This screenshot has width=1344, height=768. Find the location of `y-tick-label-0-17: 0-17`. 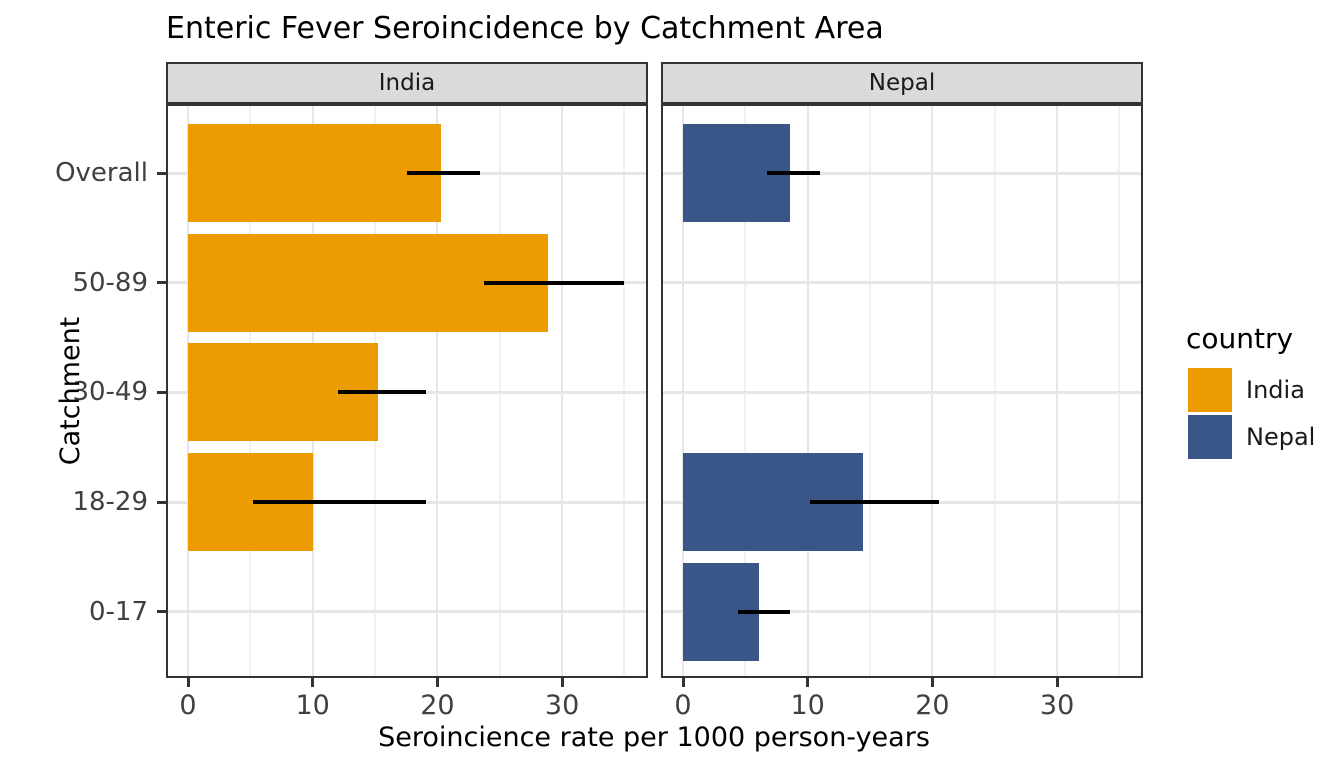

y-tick-label-0-17: 0-17 is located at coordinates (118, 611).